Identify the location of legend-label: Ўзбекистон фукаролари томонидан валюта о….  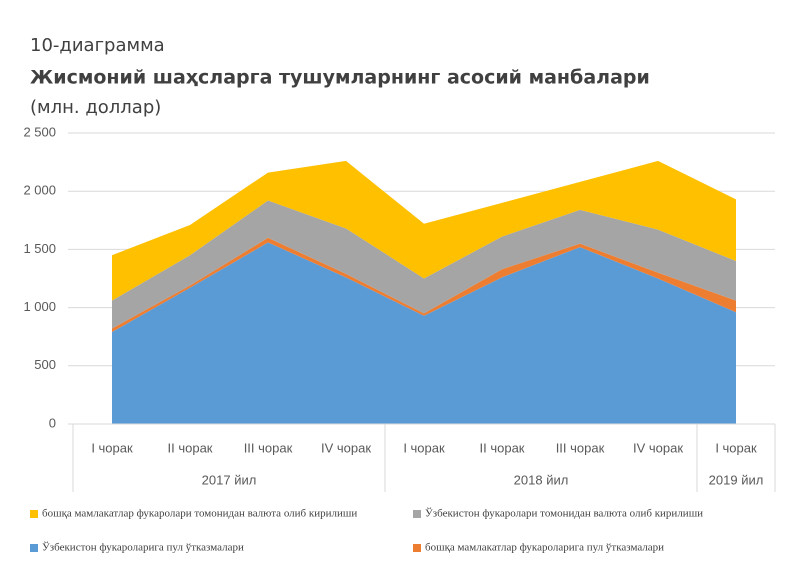
(564, 514).